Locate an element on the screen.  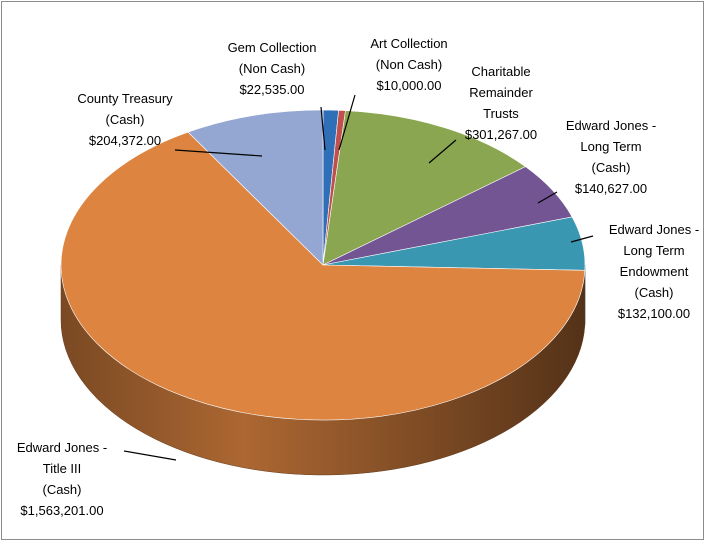
slice-label: County Treasury (Cash) $204,372.00 is located at coordinates (125, 119).